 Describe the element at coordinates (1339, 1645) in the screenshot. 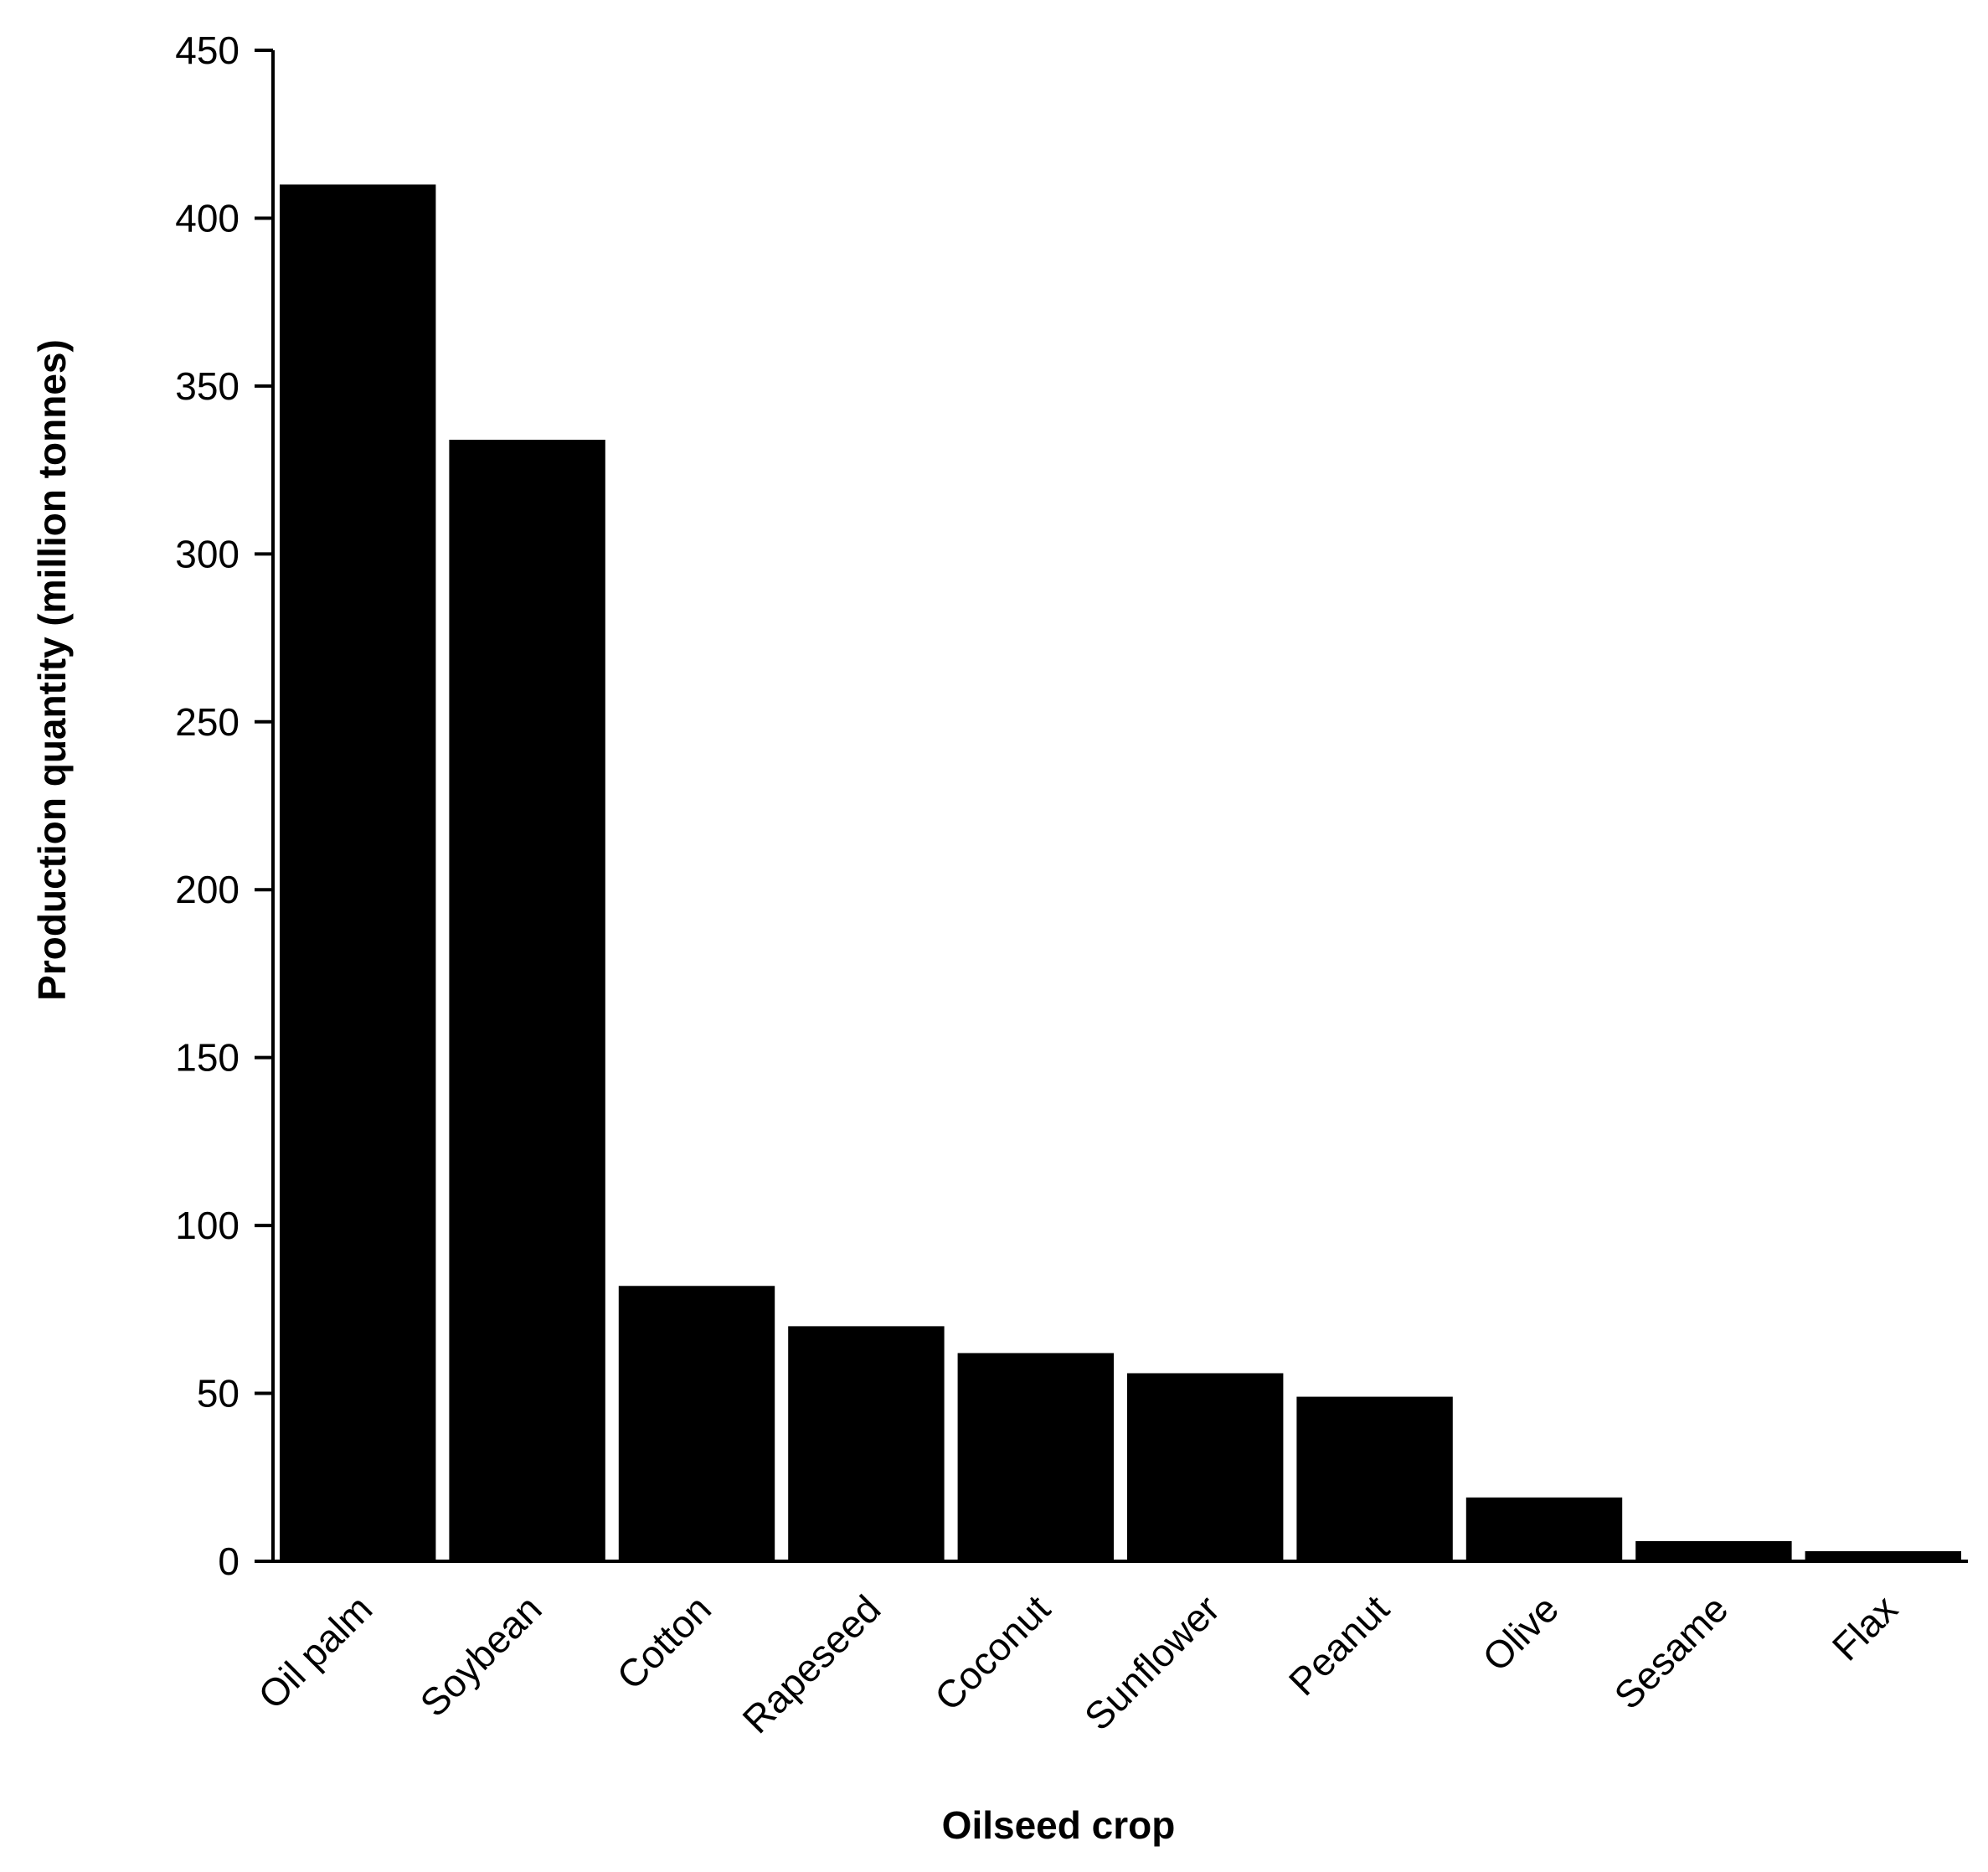

I see `x-tick-label: Peanut` at that location.